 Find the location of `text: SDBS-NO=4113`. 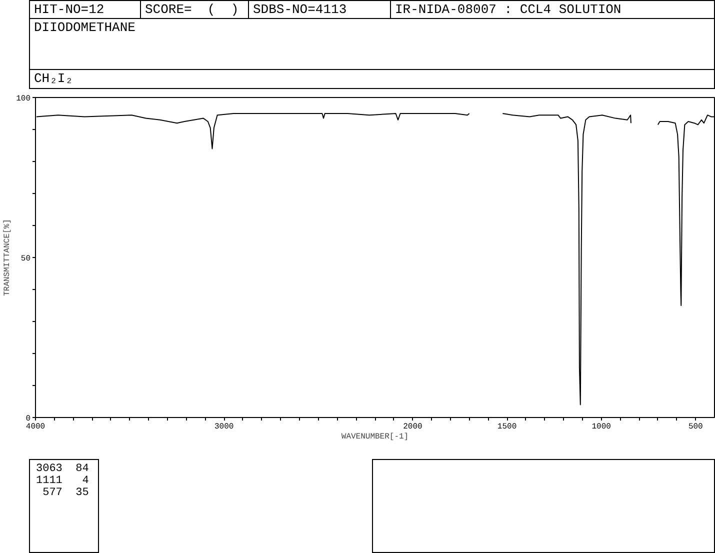

text: SDBS-NO=4113 is located at coordinates (300, 10).